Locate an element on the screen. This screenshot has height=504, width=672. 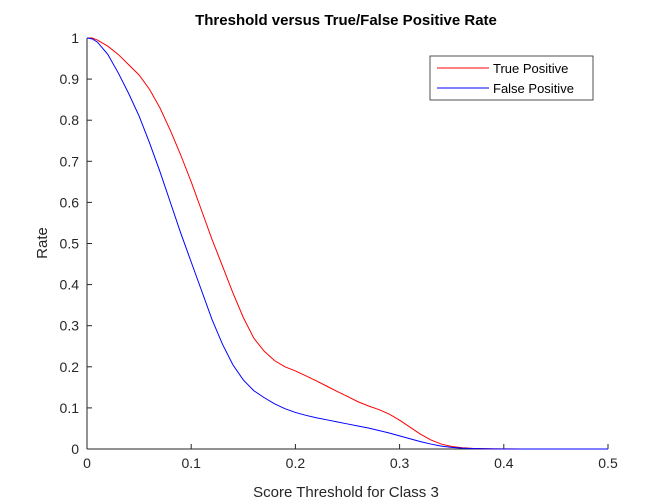
y-tick-label: 0.4 is located at coordinates (70, 285).